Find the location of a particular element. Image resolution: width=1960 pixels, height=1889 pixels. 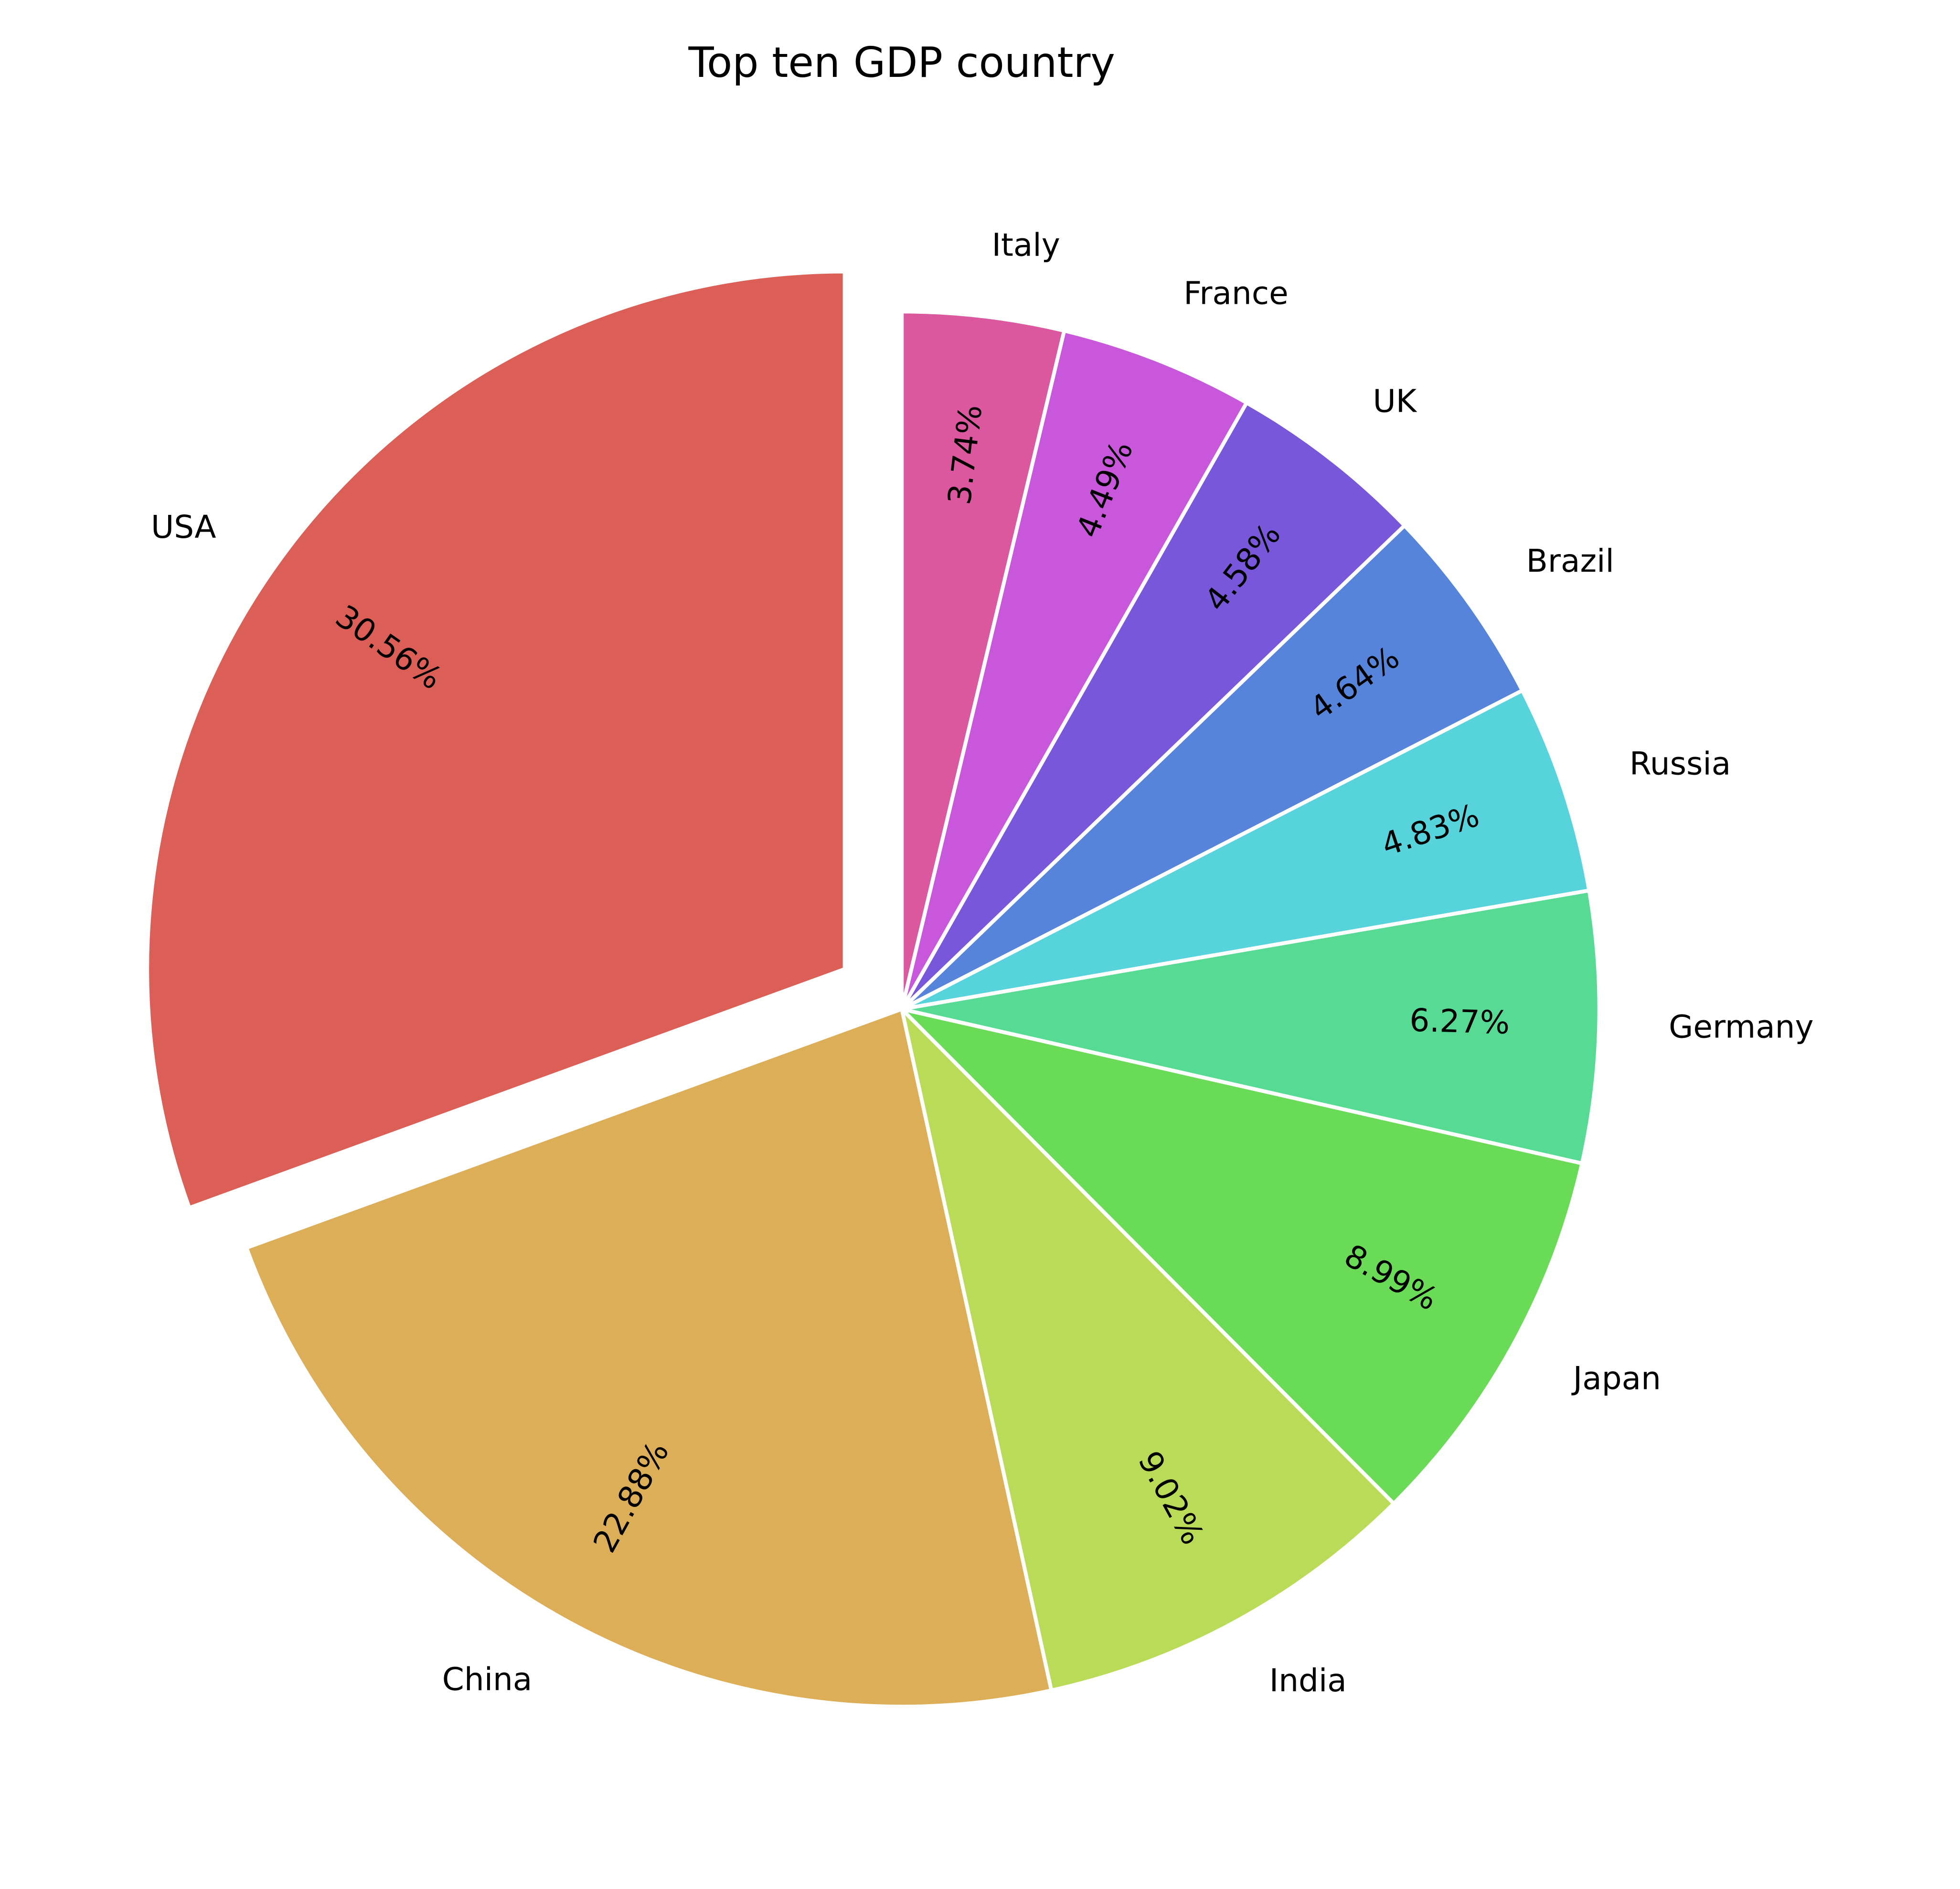

slice-label: UK is located at coordinates (1395, 401).